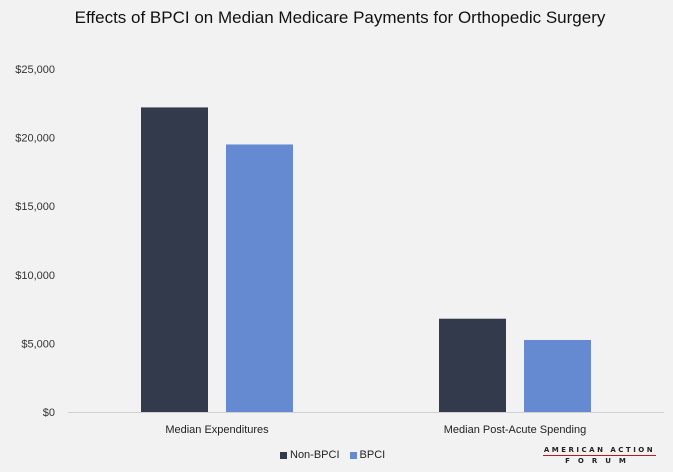 This screenshot has width=673, height=472. What do you see at coordinates (217, 430) in the screenshot?
I see `x-tick-label: Median Expenditures` at bounding box center [217, 430].